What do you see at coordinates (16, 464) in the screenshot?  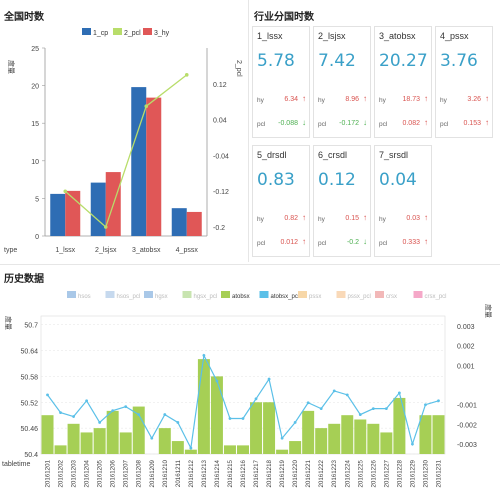 I see `x-axis-title: tabletime` at bounding box center [16, 464].